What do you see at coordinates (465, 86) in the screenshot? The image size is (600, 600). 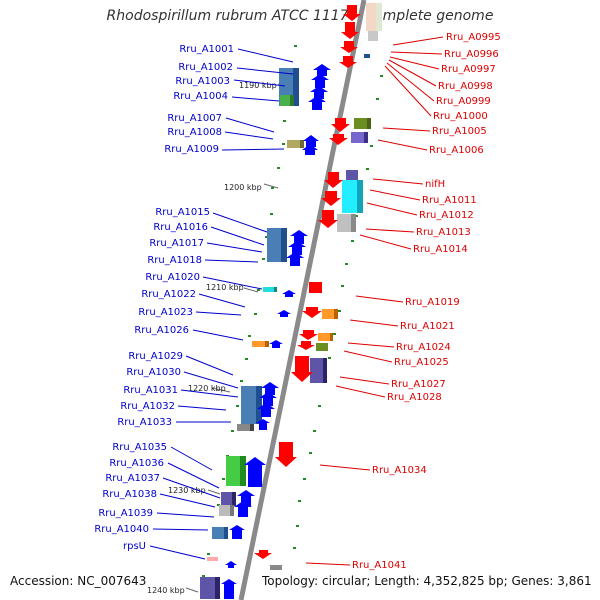 I see `gene-label-Rru_A0998: Rru_A0998` at bounding box center [465, 86].